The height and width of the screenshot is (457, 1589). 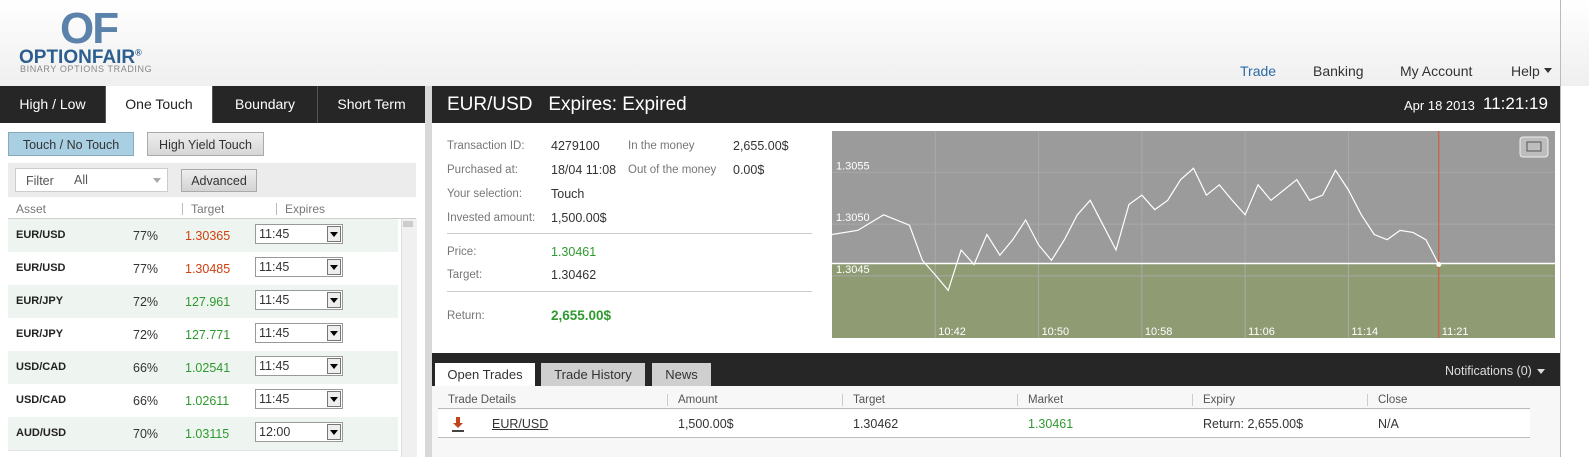 What do you see at coordinates (1046, 400) in the screenshot?
I see `column-header: Market` at bounding box center [1046, 400].